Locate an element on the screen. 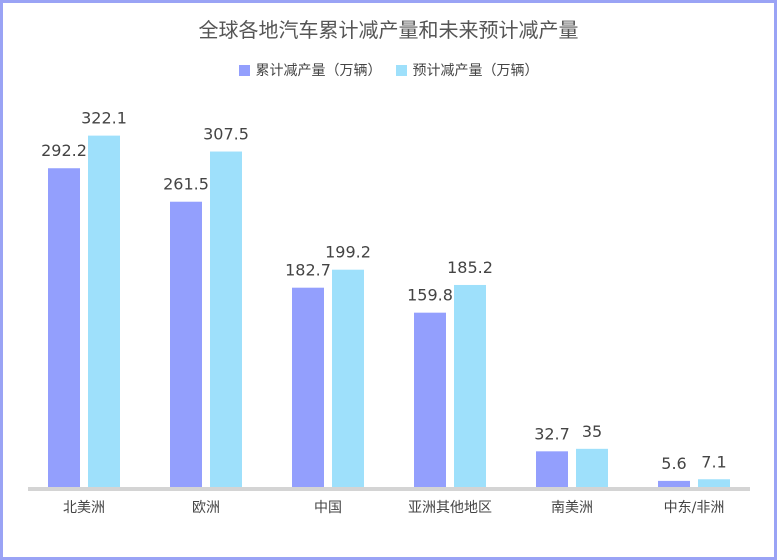  data-label-forecast-3: 185.2 is located at coordinates (470, 267).